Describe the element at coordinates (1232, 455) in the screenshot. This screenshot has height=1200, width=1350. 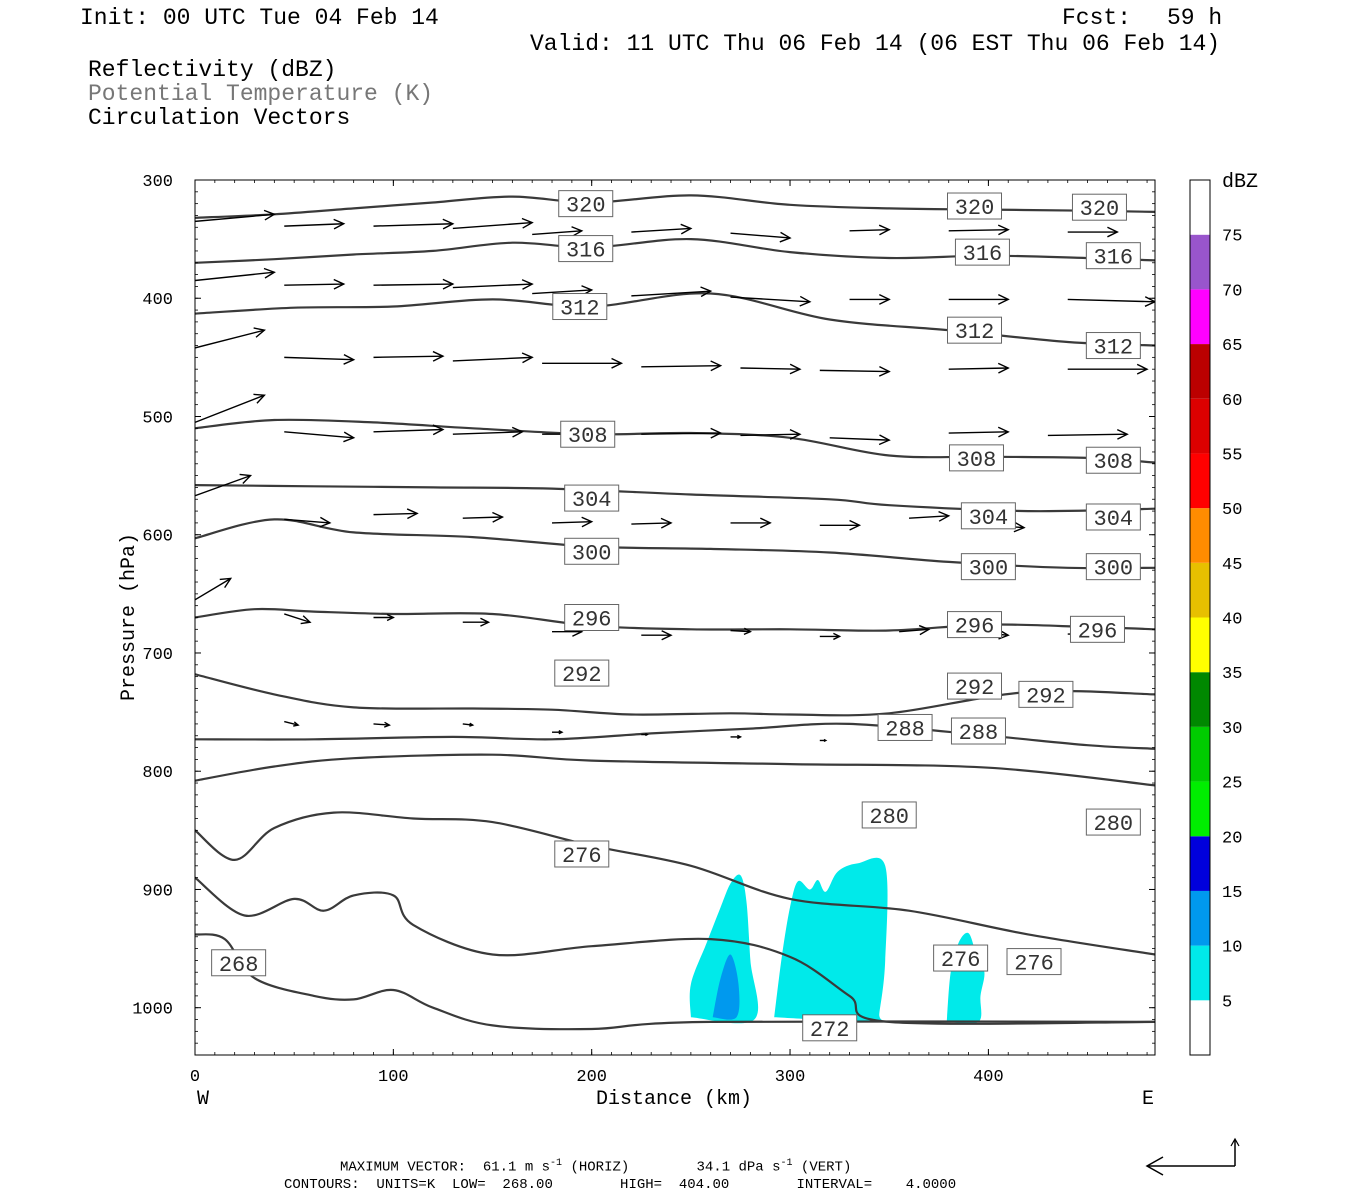
I see `colorbar-label: 55` at that location.